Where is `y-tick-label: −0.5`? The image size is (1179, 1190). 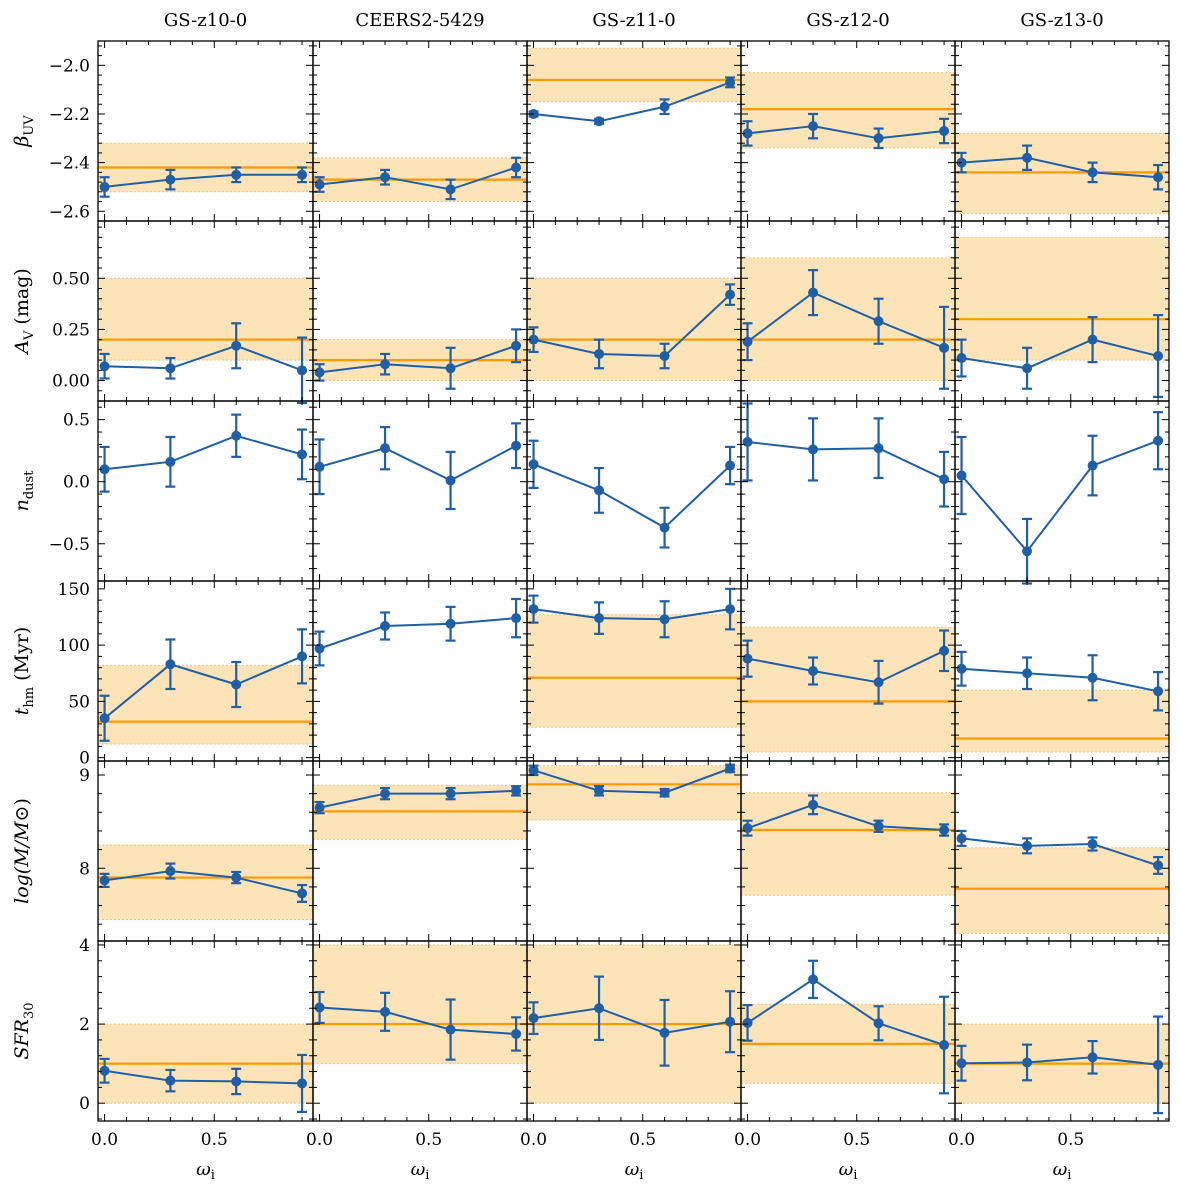
y-tick-label: −0.5 is located at coordinates (69, 545).